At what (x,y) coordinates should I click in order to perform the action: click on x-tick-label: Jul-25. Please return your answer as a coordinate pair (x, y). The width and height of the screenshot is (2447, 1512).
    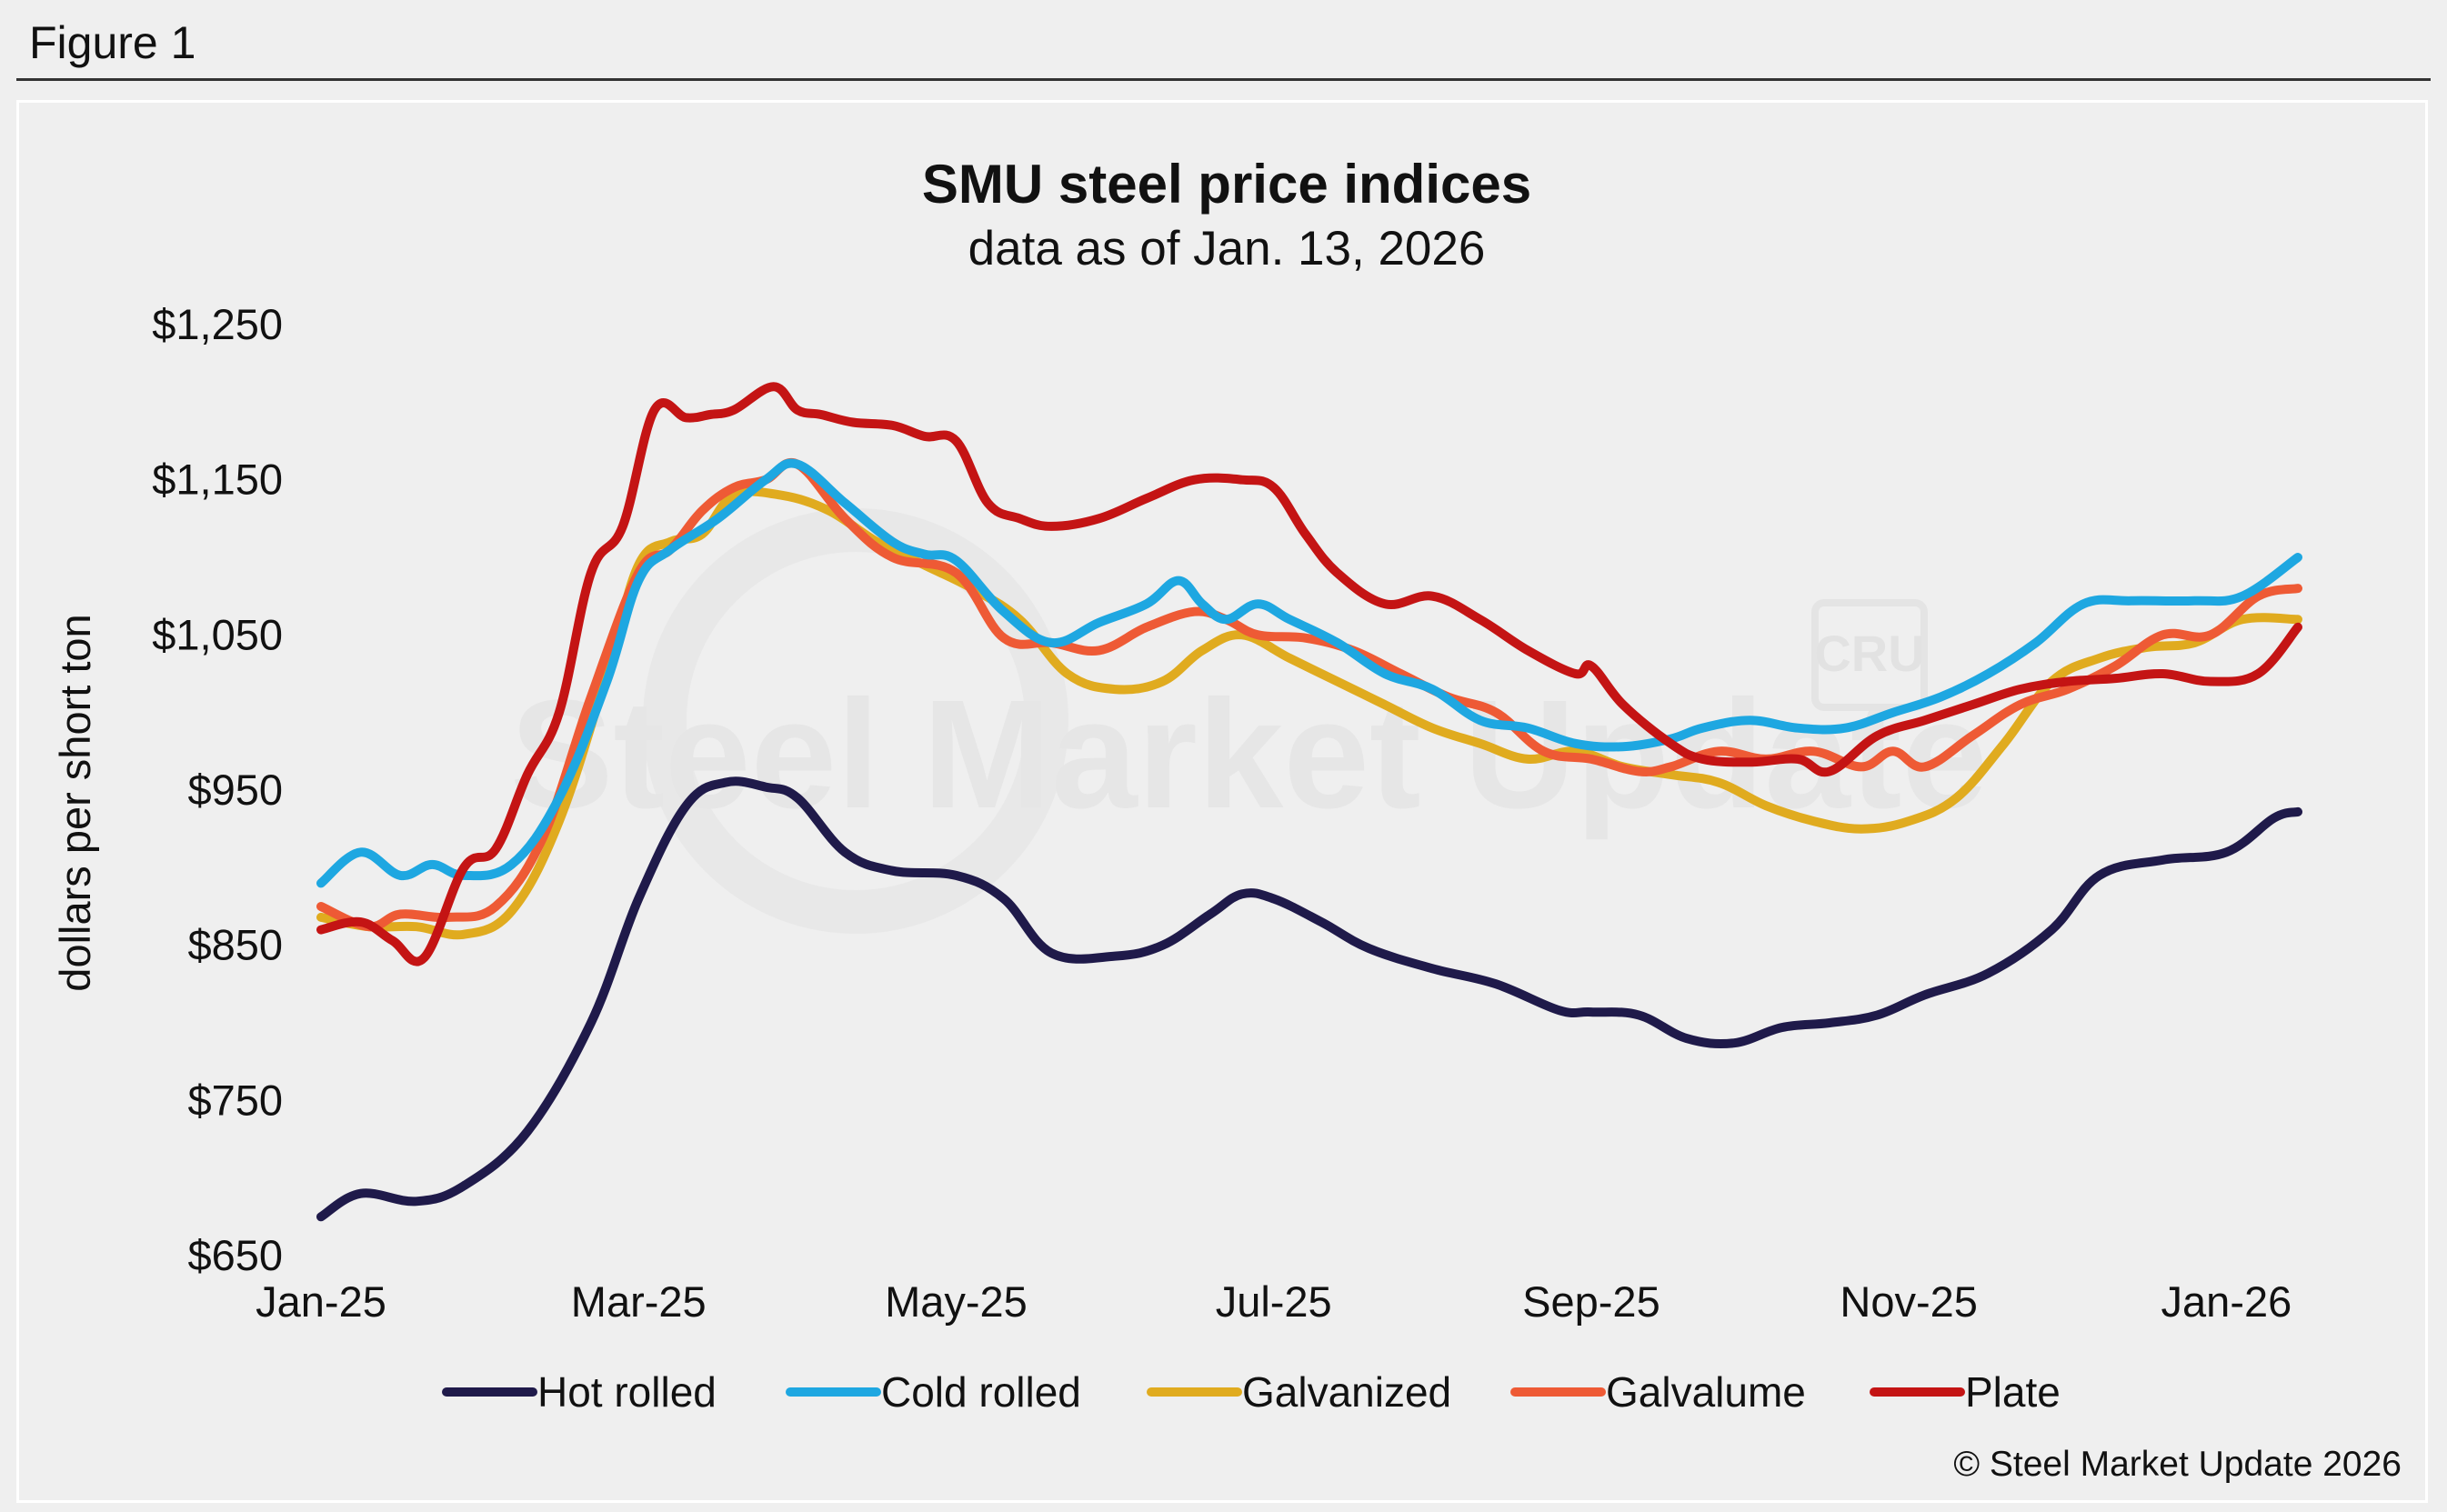
    Looking at the image, I should click on (1274, 1301).